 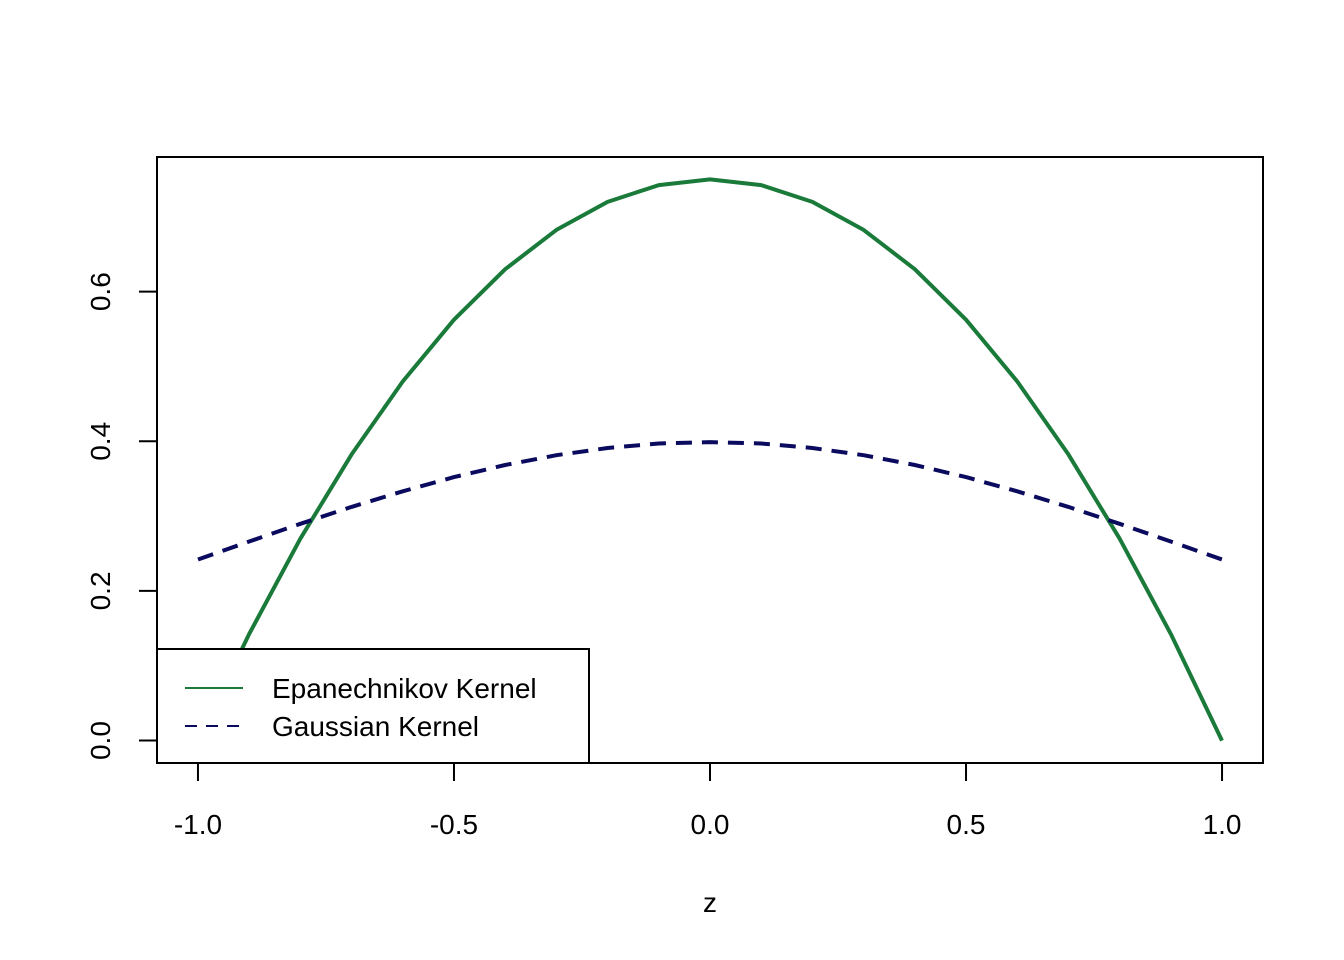 What do you see at coordinates (404, 688) in the screenshot?
I see `legend-label-epanechnikov: Epanechnikov Kernel` at bounding box center [404, 688].